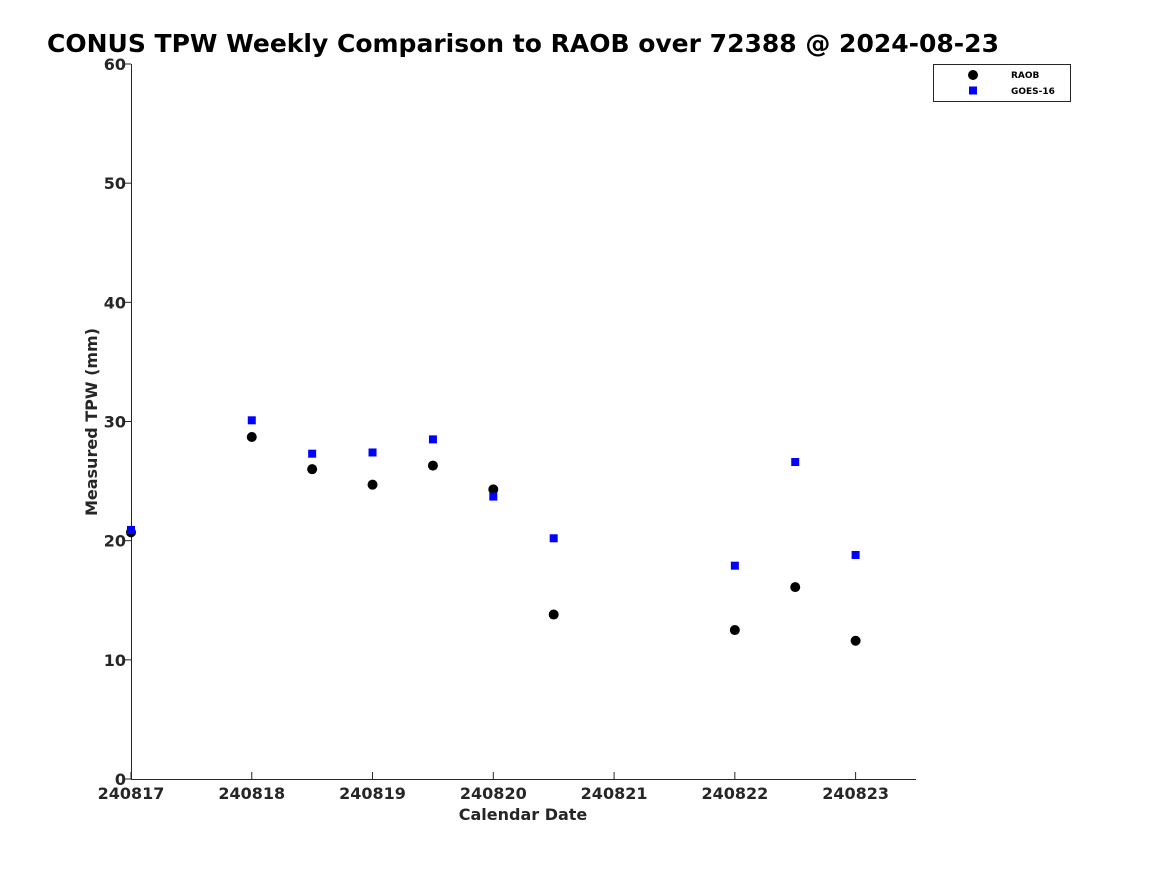 The image size is (1167, 875). I want to click on legend: RAOB GOES-16, so click(1002, 83).